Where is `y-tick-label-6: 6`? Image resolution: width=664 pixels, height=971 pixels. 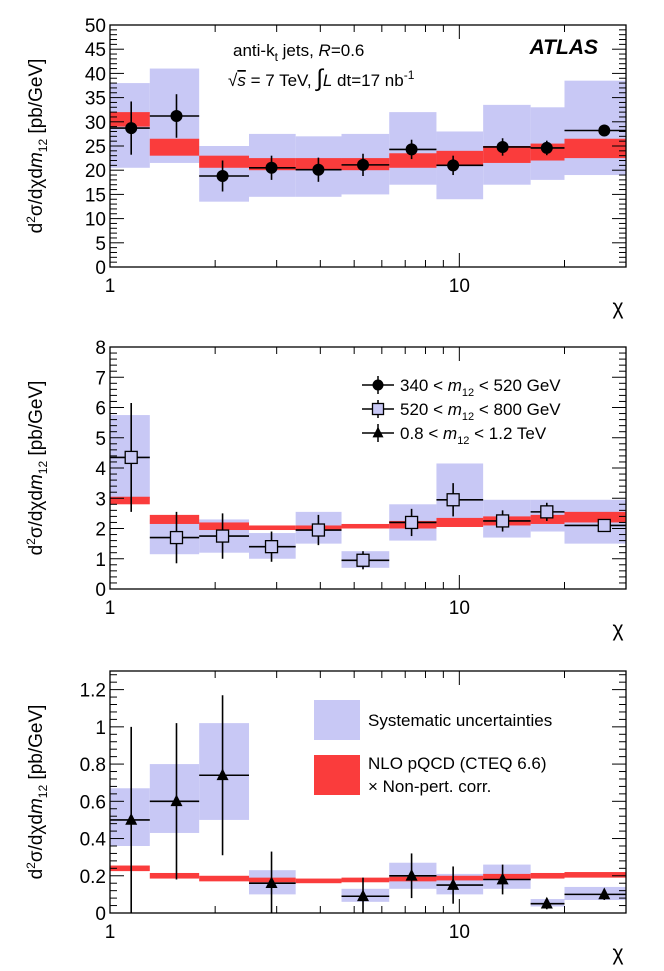
y-tick-label-6: 6 is located at coordinates (100, 409).